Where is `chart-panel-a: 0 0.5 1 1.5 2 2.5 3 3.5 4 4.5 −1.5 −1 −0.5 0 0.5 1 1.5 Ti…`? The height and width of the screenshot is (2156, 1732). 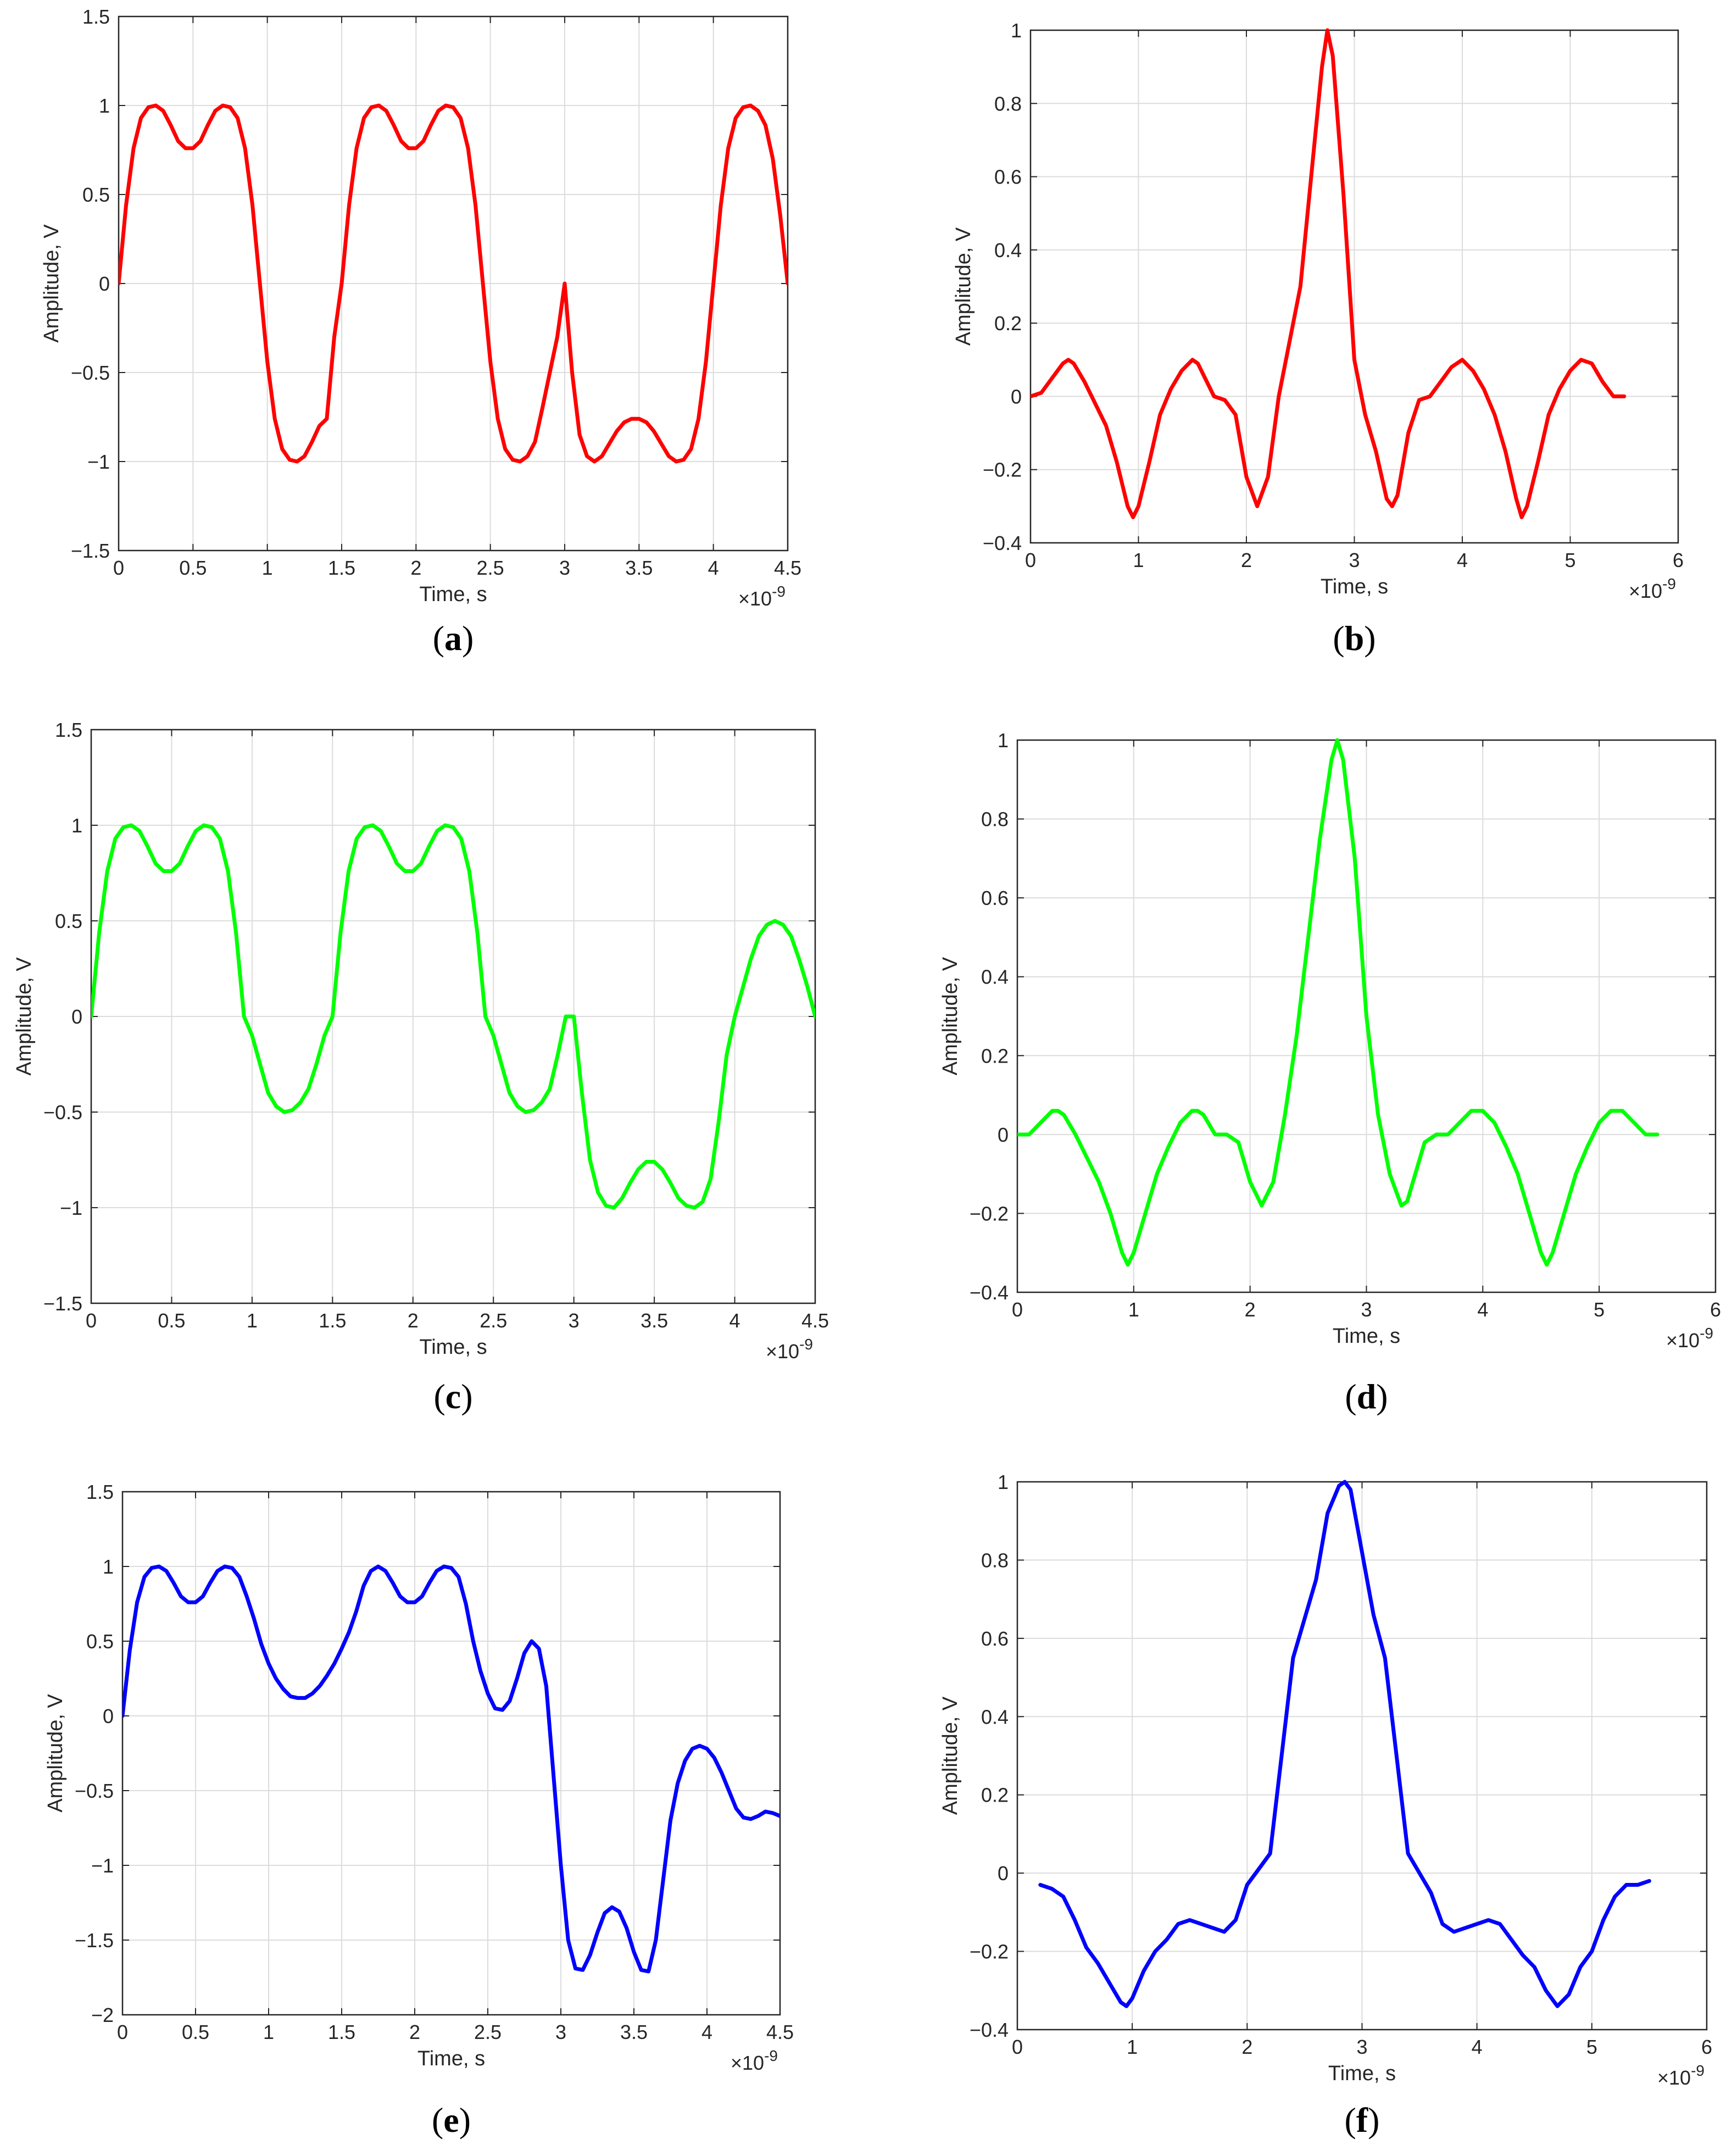
chart-panel-a: 0 0.5 1 1.5 2 2.5 3 3.5 4 4.5 −1.5 −1 −0.5 0 0.5 1 1.5 Ti… is located at coordinates (420, 332).